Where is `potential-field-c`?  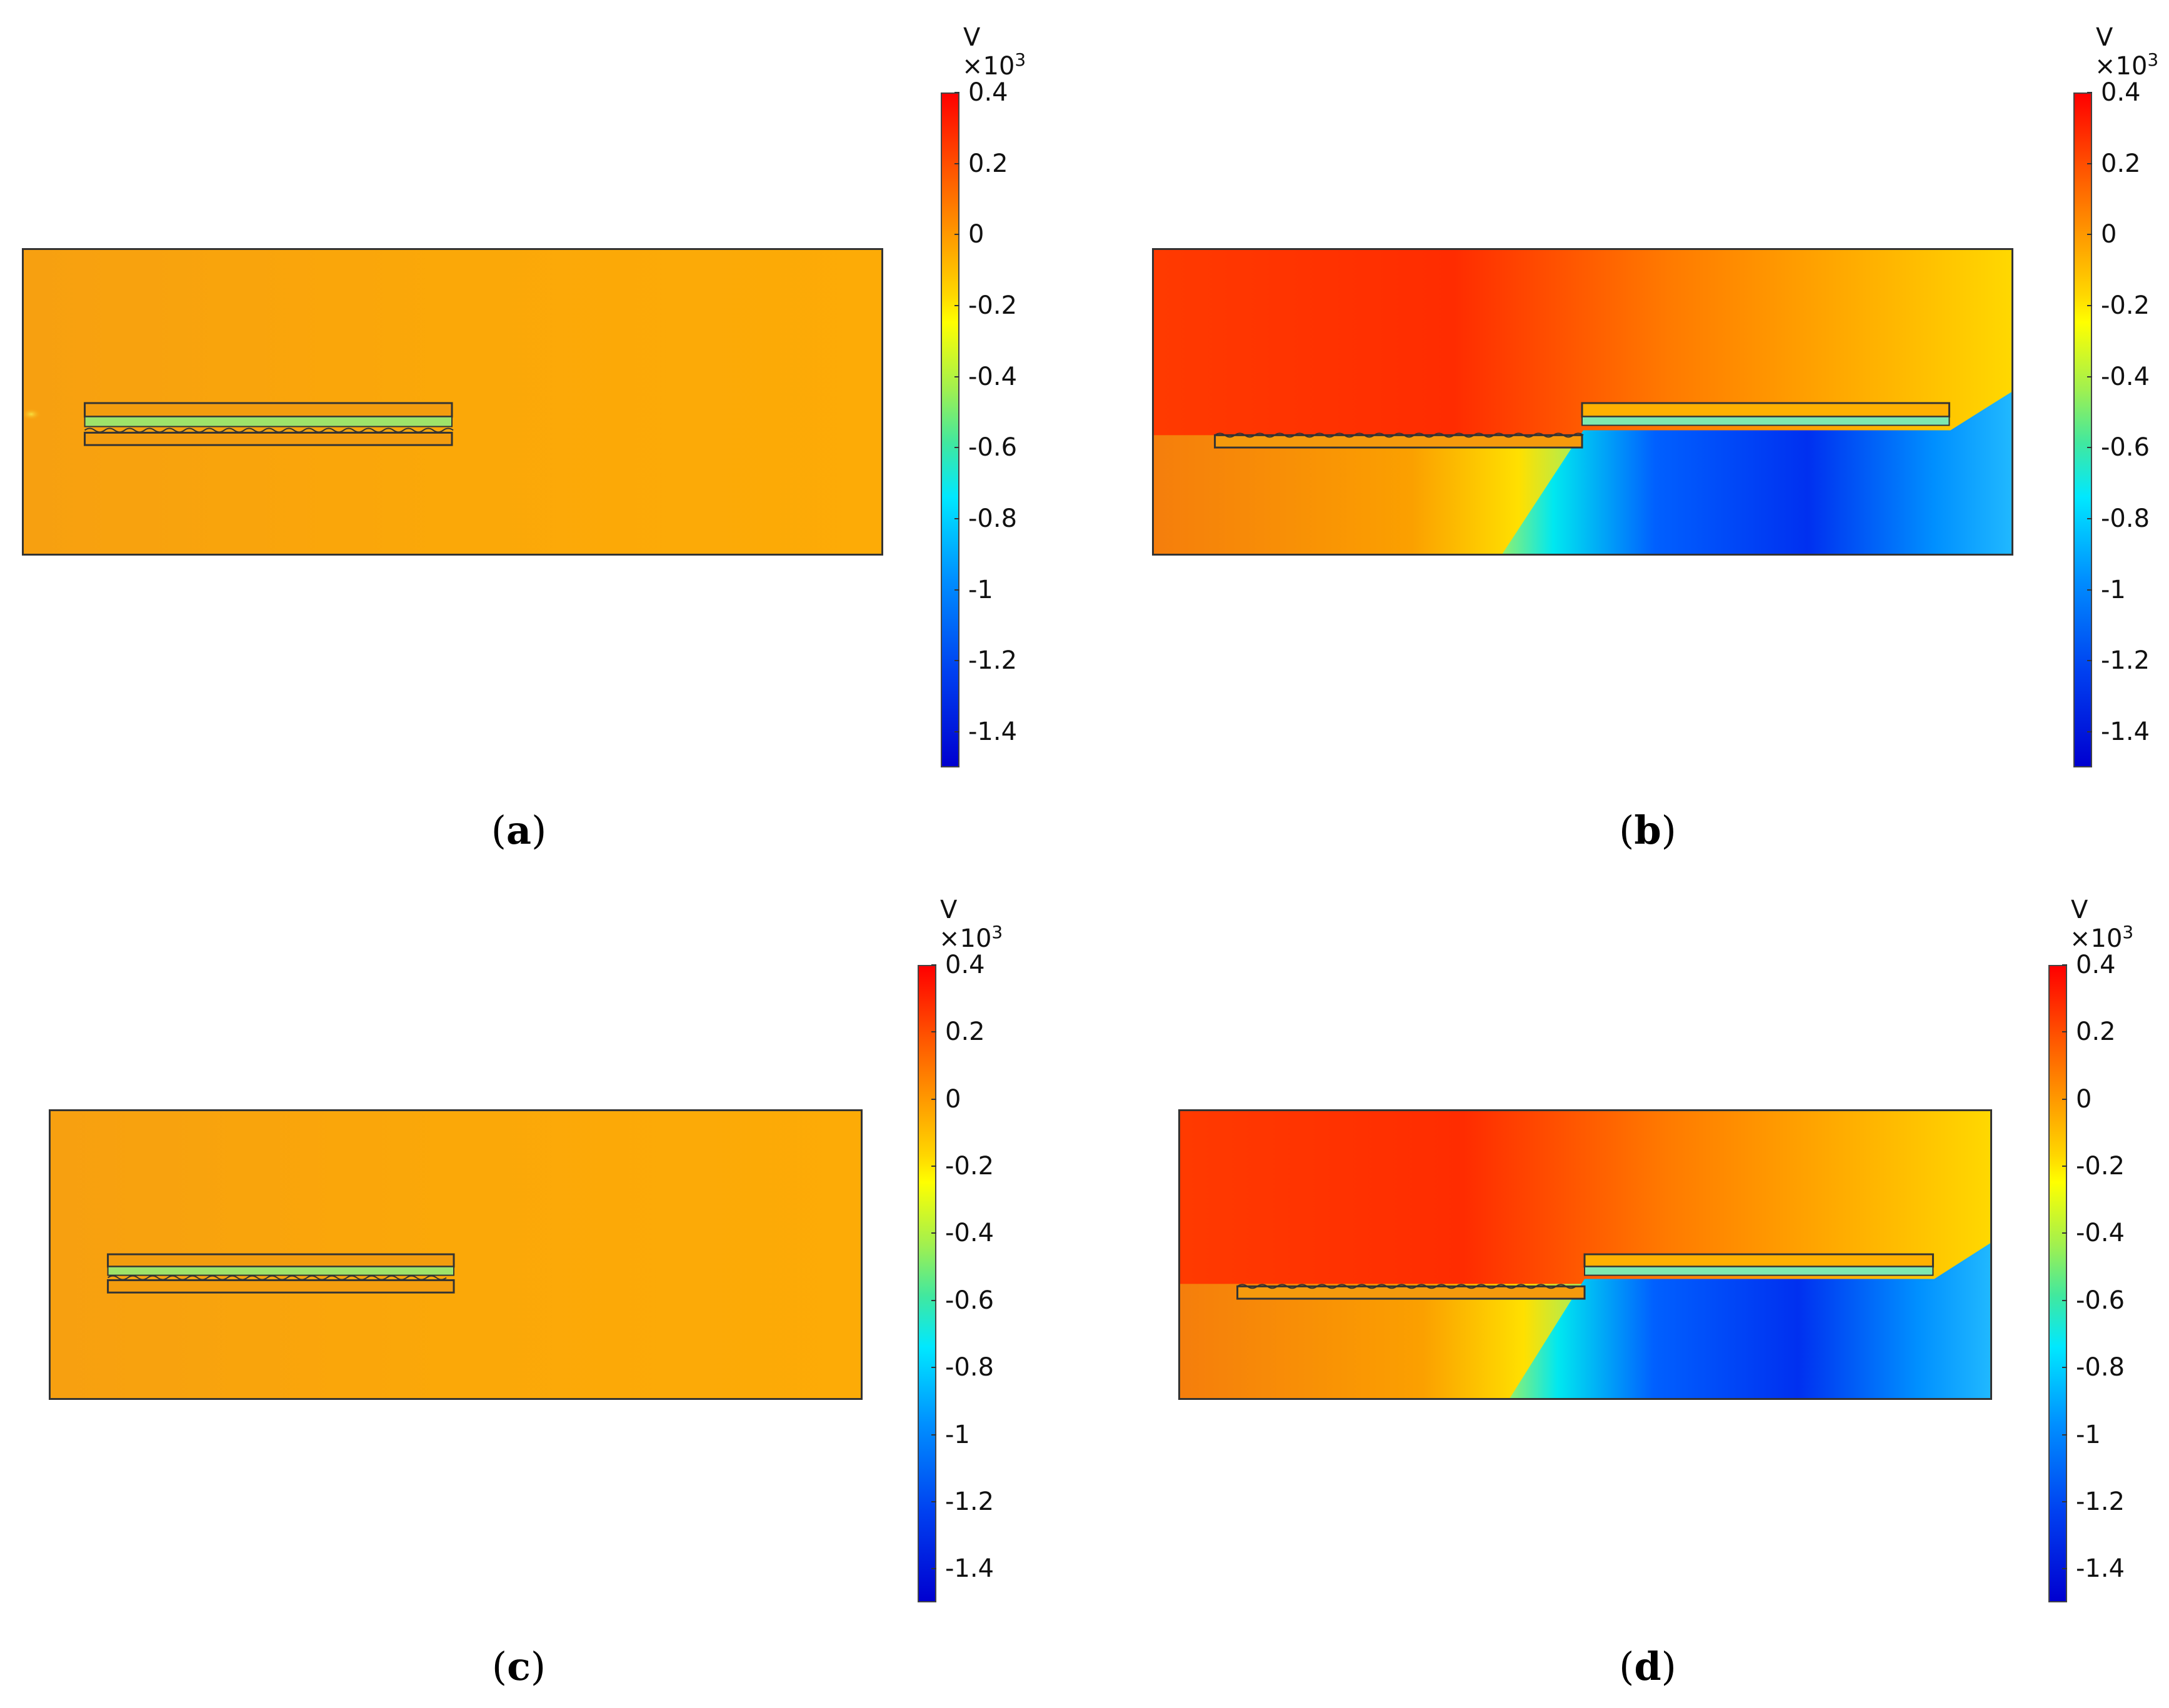 potential-field-c is located at coordinates (456, 1254).